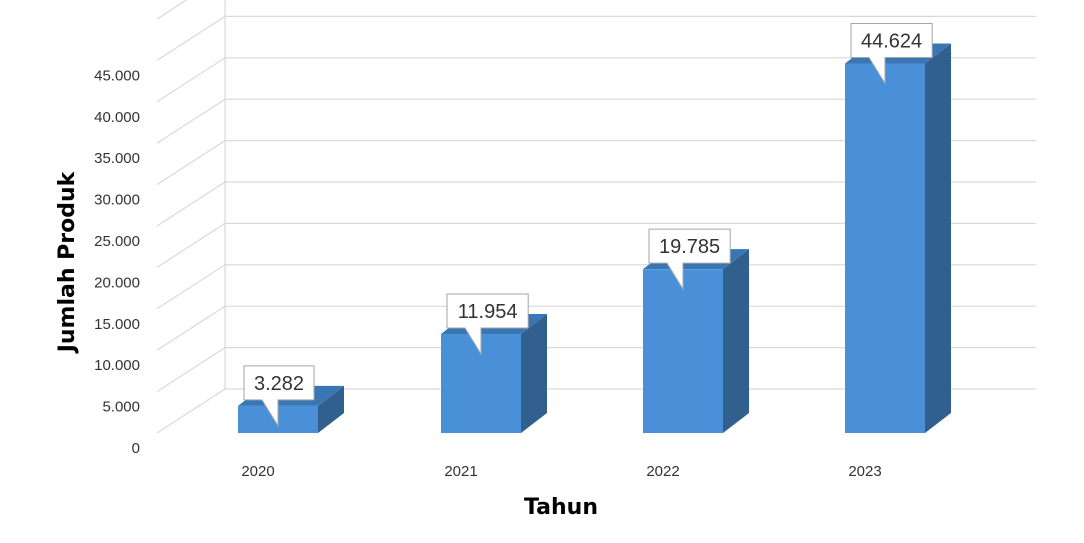 The image size is (1084, 543). Describe the element at coordinates (689, 247) in the screenshot. I see `data-label: 19.785` at that location.